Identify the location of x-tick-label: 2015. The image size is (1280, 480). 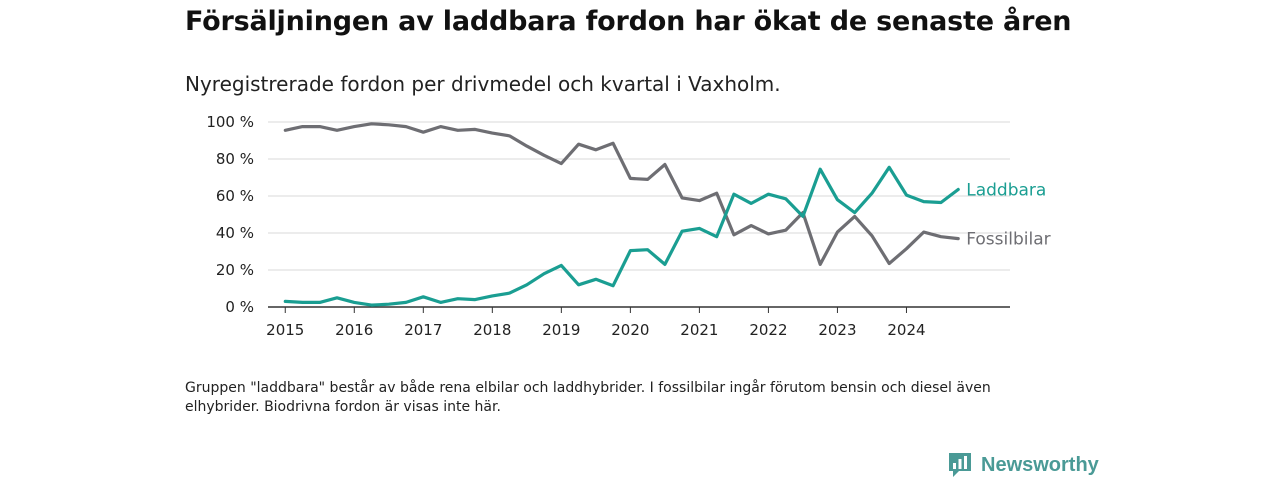
(285, 330).